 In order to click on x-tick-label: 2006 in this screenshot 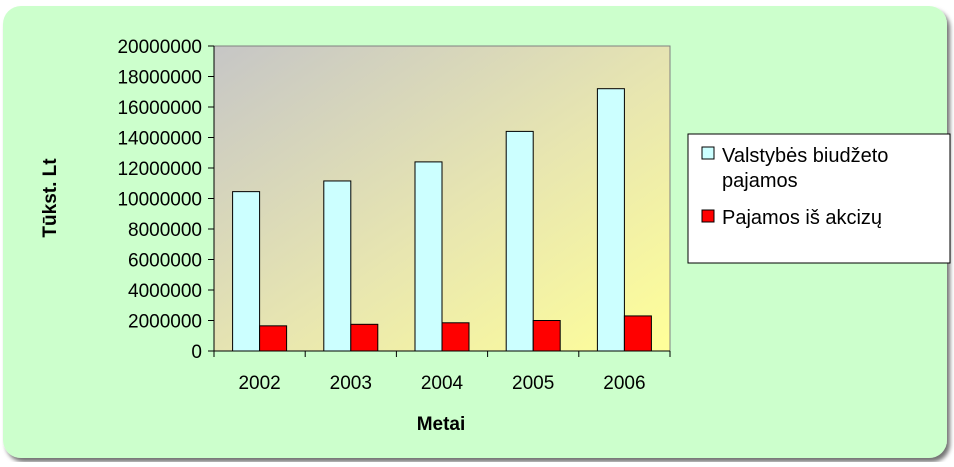, I will do `click(624, 383)`.